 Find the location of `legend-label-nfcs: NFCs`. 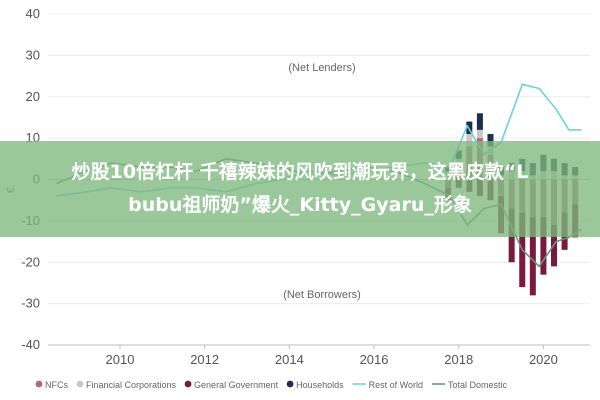

legend-label-nfcs: NFCs is located at coordinates (56, 385).